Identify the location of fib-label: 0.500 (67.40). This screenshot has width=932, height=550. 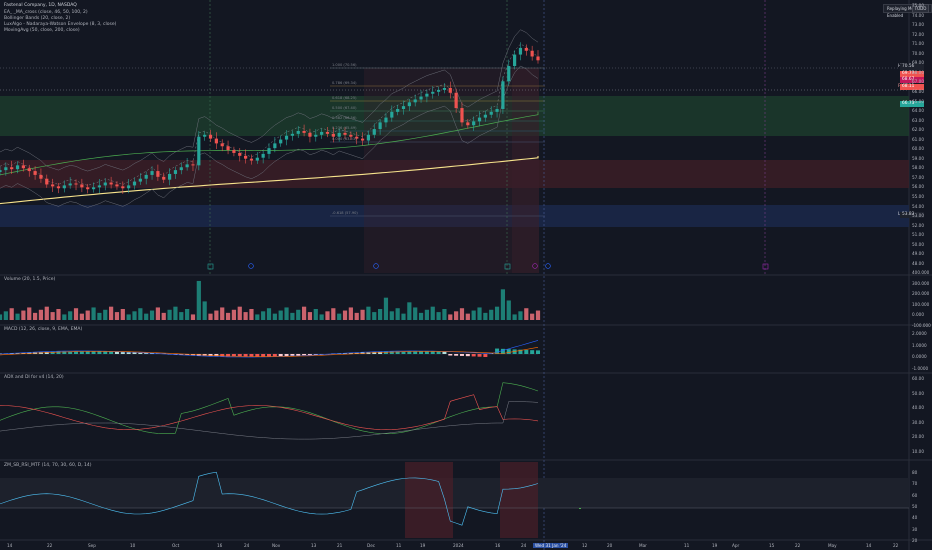
(344, 108).